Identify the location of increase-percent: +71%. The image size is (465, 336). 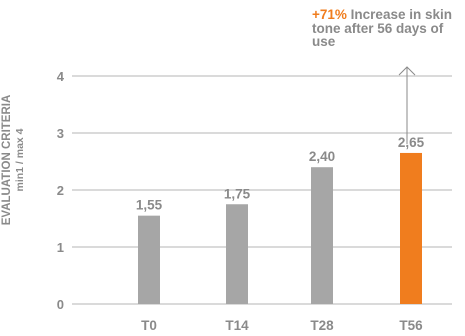
(329, 14).